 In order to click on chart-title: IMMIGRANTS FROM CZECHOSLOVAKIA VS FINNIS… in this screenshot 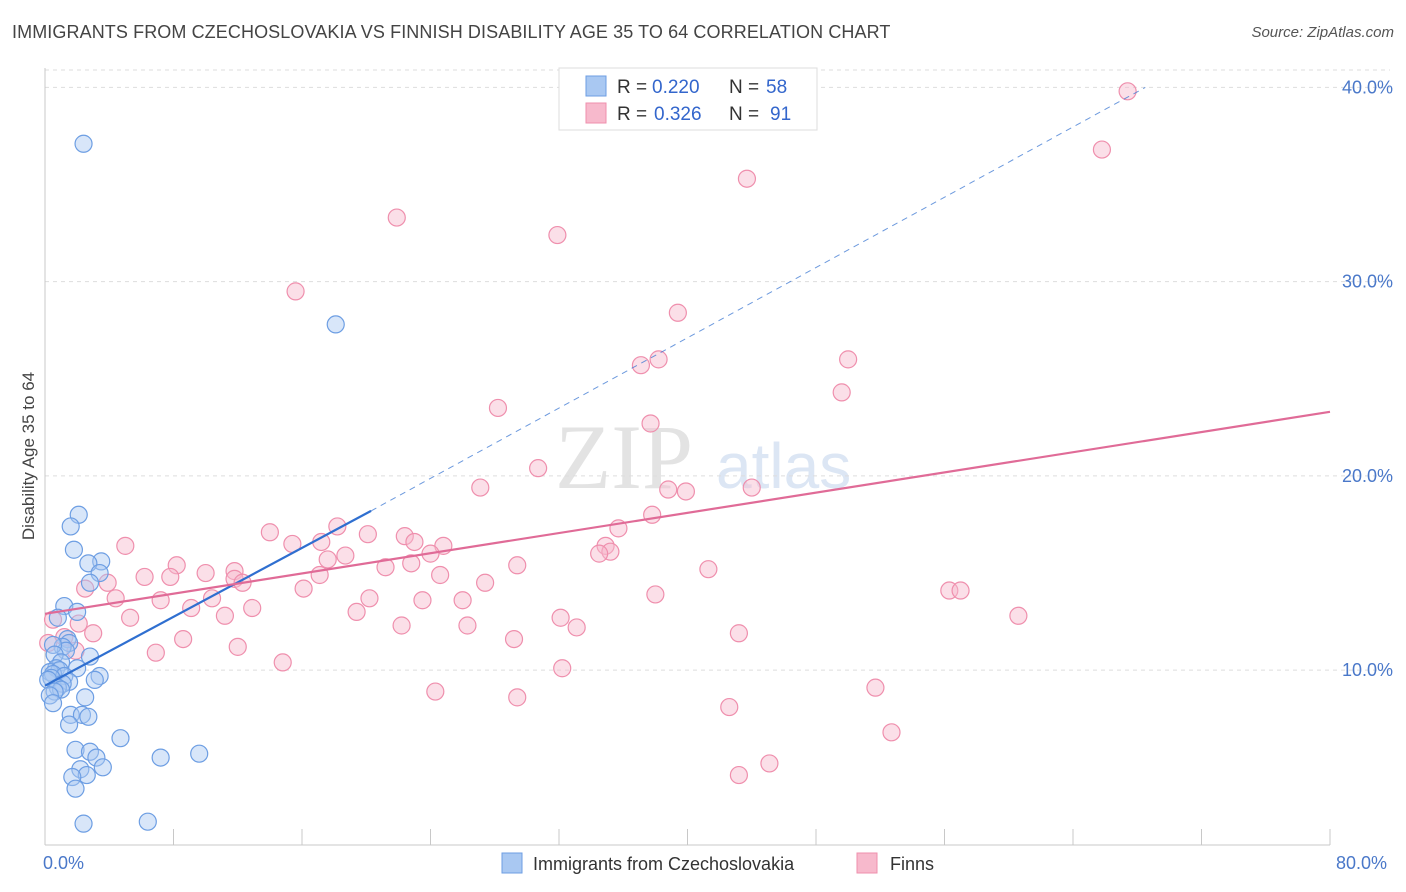, I will do `click(451, 32)`.